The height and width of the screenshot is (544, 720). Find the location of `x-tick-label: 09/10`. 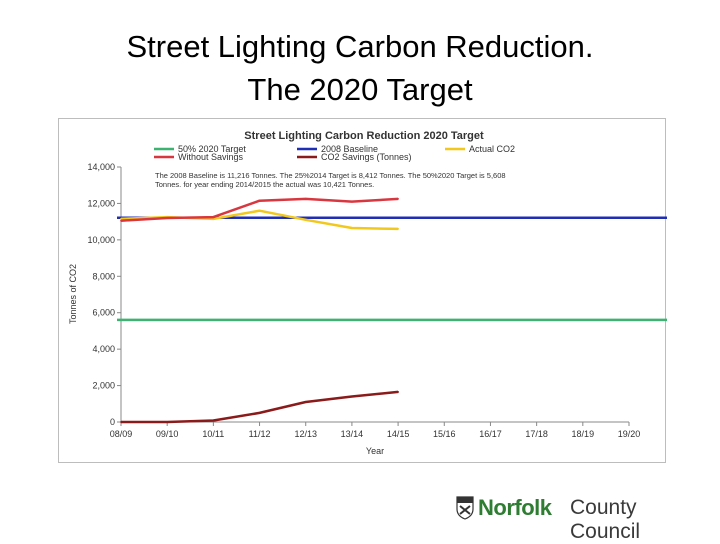

x-tick-label: 09/10 is located at coordinates (167, 434).